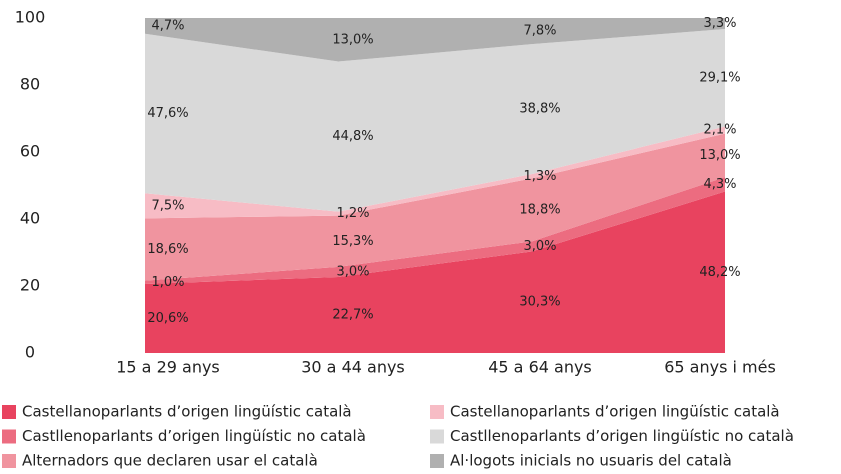 This screenshot has height=474, width=841. I want to click on y-tick-label: 60, so click(30, 151).